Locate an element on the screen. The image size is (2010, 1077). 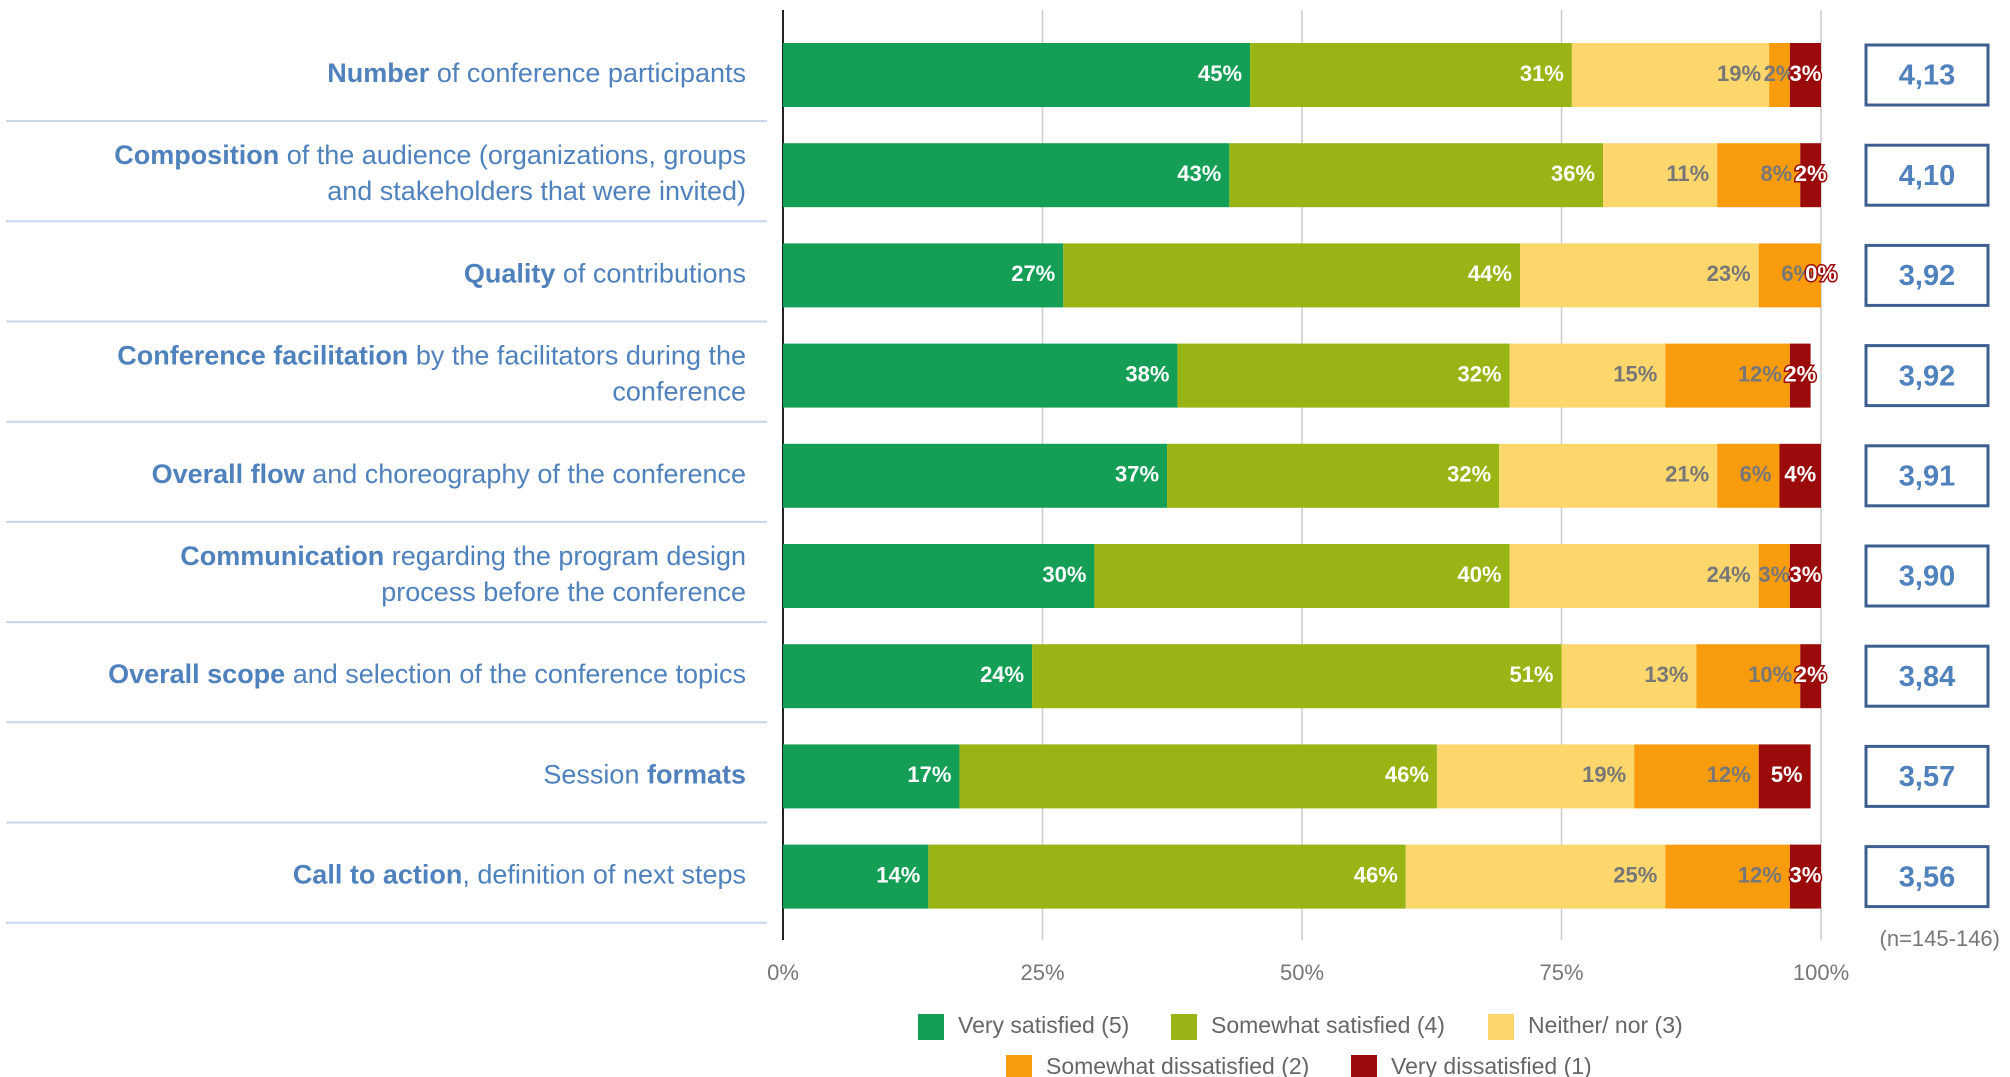
score-label: 4,13 is located at coordinates (1927, 76).